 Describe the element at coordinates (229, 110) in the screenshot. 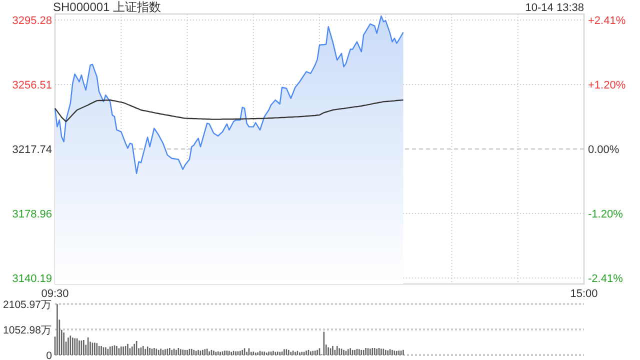

I see `line-series` at that location.